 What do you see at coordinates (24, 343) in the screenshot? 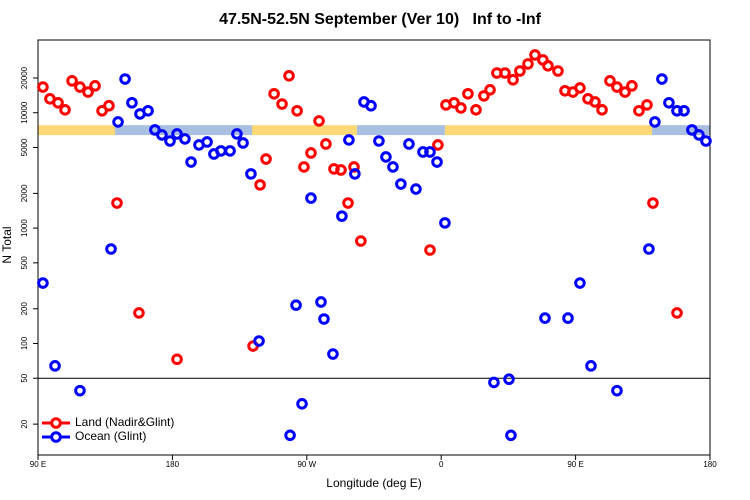
I see `y-tick-label: 100` at bounding box center [24, 343].